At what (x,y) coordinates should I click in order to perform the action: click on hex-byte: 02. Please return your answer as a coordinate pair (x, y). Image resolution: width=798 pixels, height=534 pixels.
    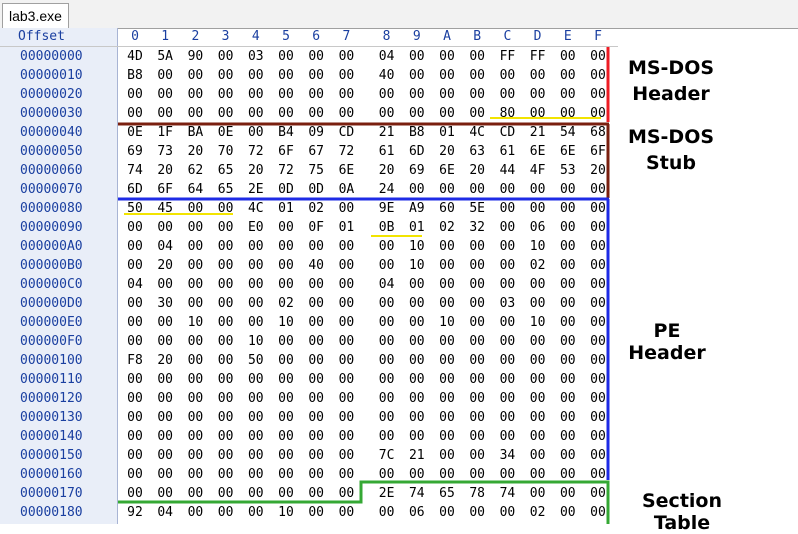
    Looking at the image, I should click on (316, 208).